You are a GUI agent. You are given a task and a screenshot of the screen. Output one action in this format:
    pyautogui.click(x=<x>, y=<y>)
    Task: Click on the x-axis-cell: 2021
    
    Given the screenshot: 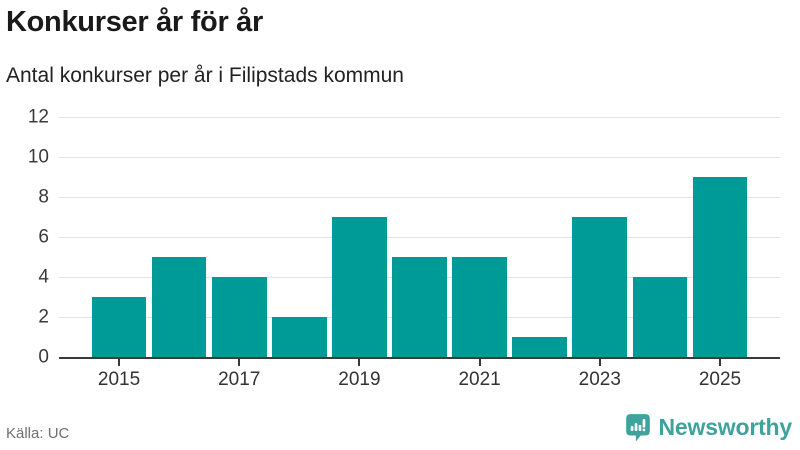 What is the action you would take?
    pyautogui.click(x=480, y=375)
    